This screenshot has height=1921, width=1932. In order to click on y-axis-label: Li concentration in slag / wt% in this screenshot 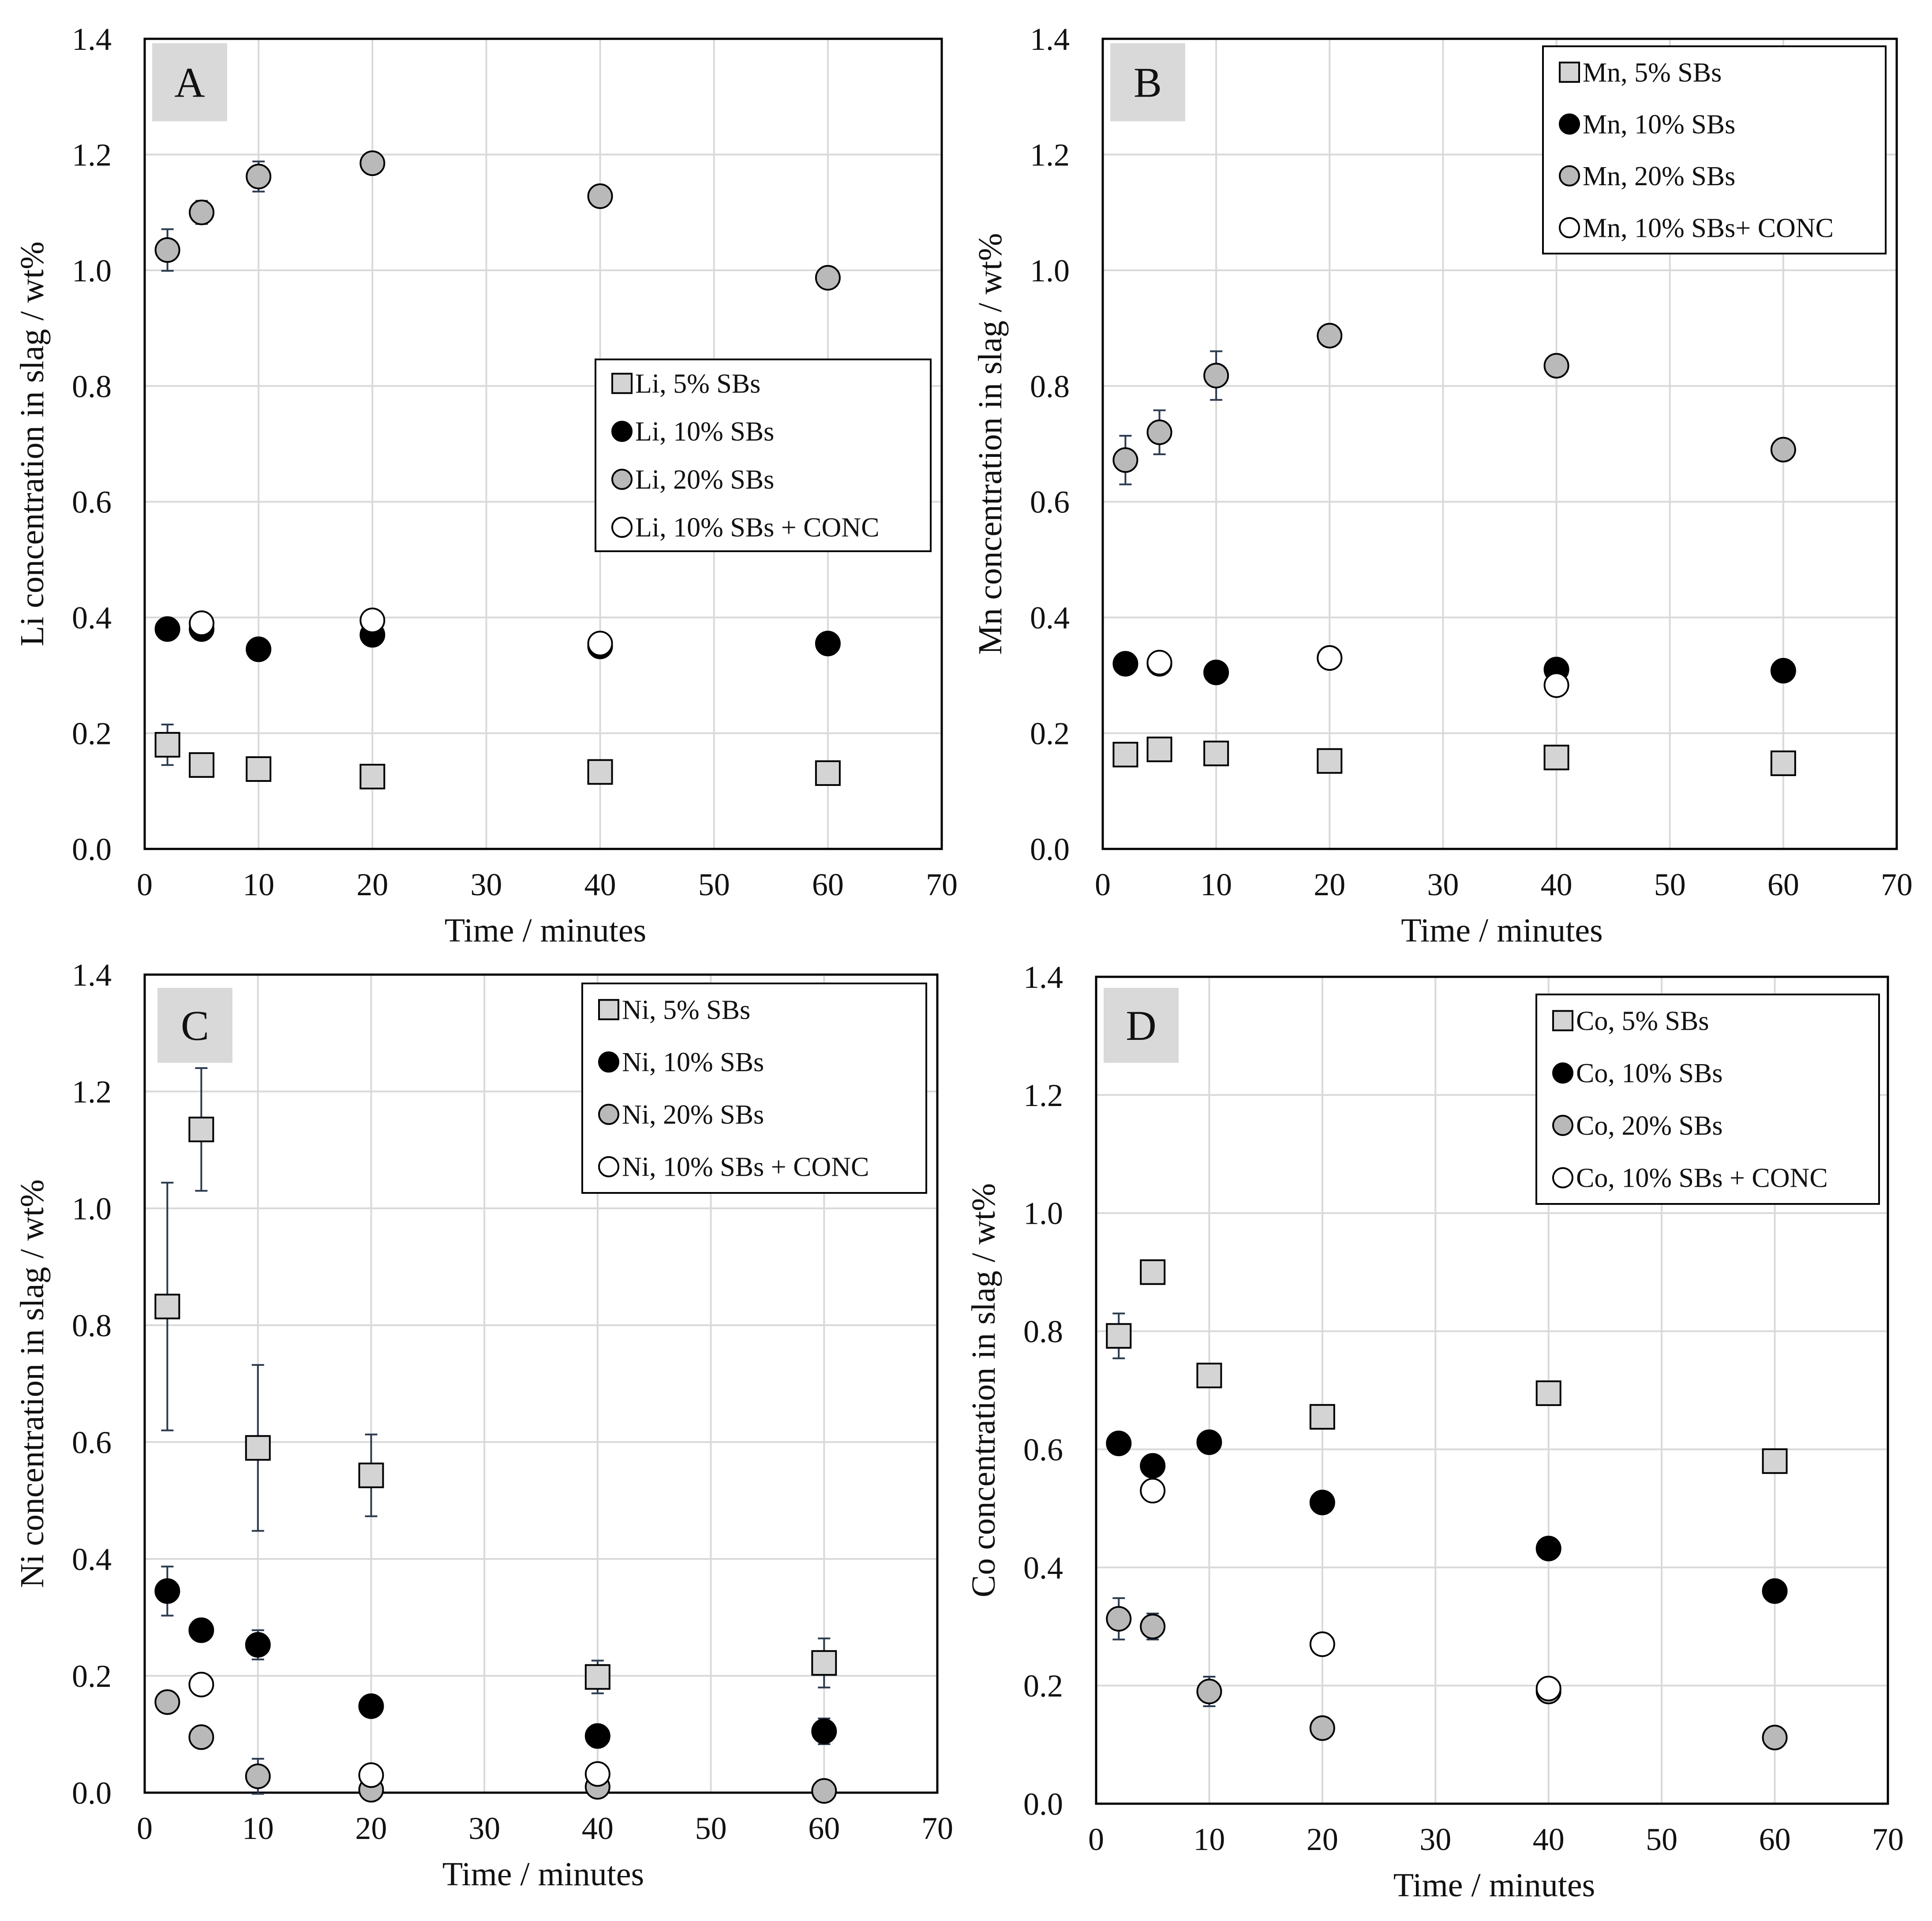, I will do `click(33, 443)`.